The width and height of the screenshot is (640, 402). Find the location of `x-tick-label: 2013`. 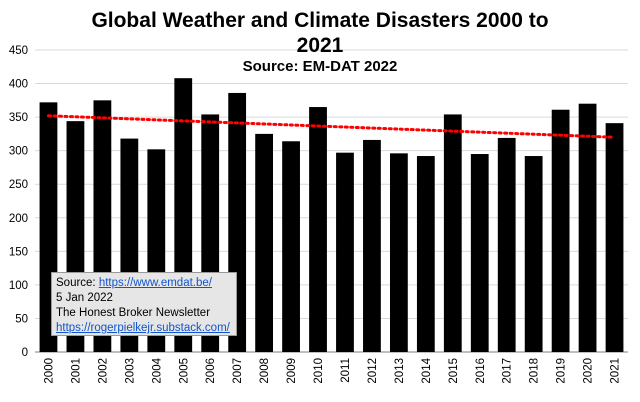

x-tick-label: 2013 is located at coordinates (400, 371).